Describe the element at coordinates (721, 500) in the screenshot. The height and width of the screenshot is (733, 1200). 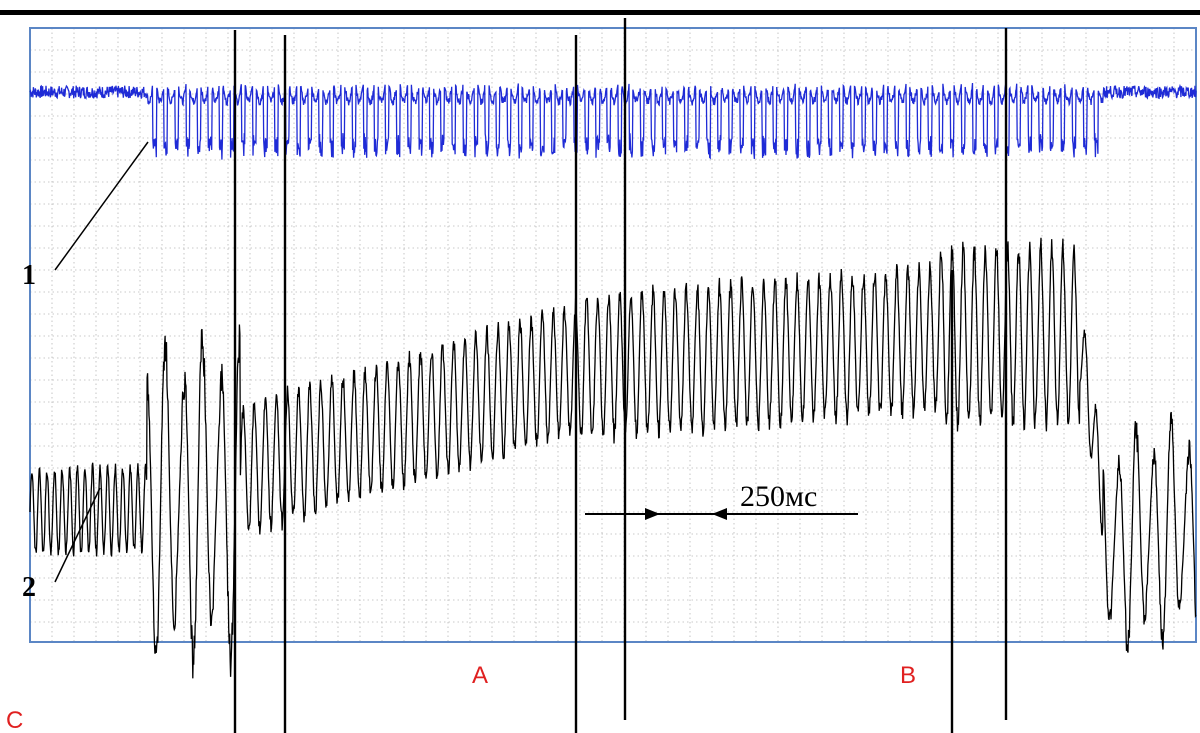
I see `scale-bar: 250мс` at that location.